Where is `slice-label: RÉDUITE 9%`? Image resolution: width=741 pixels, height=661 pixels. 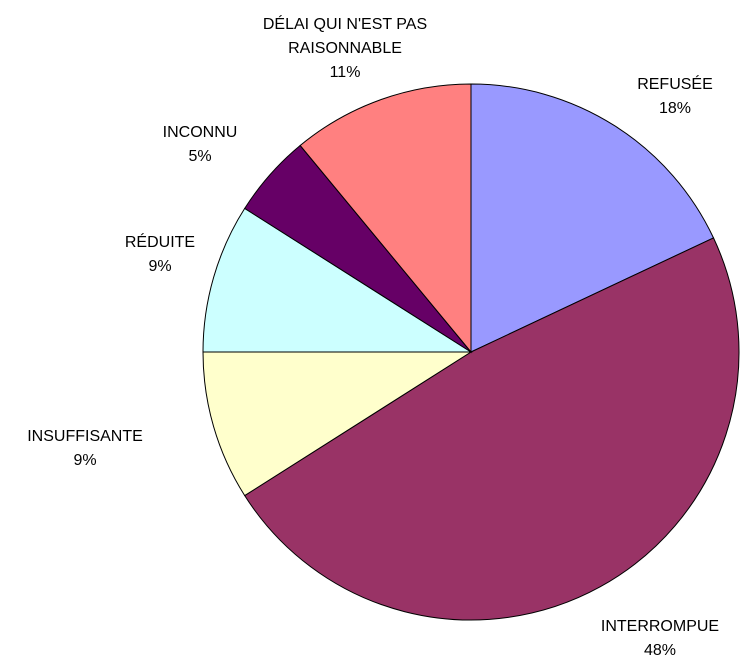
slice-label: RÉDUITE 9% is located at coordinates (160, 255).